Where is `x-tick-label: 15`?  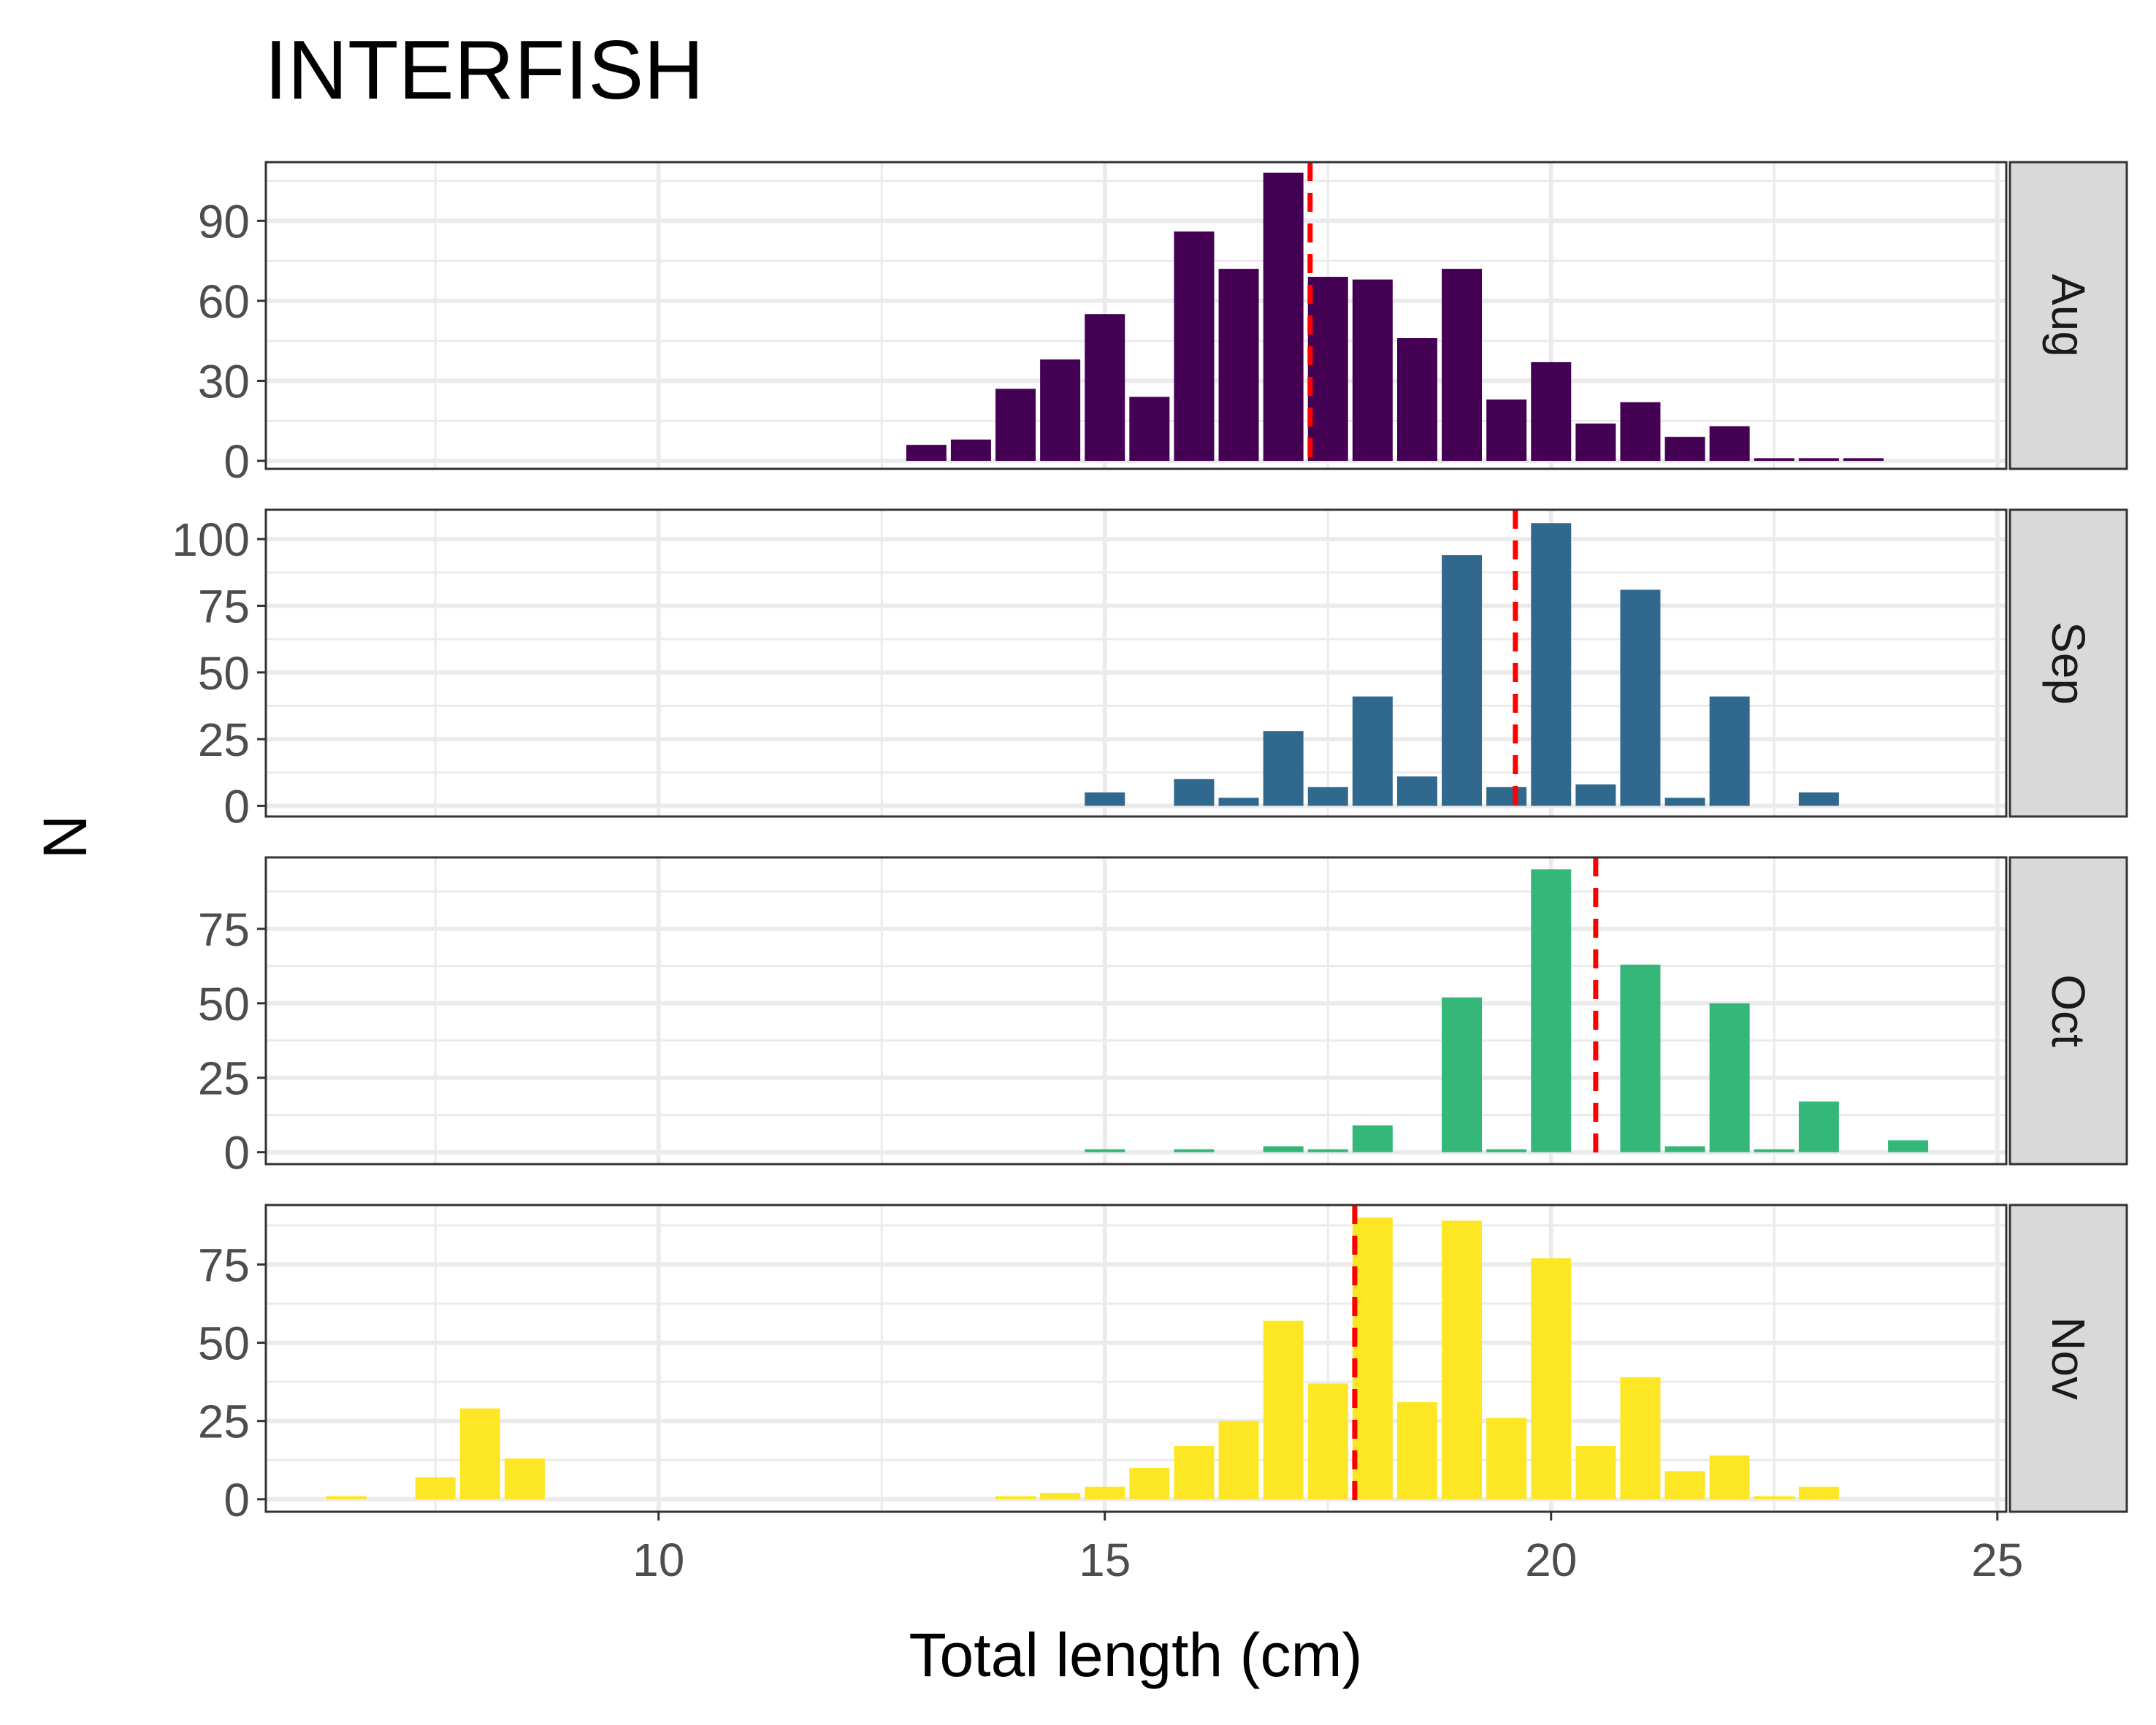 x-tick-label: 15 is located at coordinates (1105, 1560).